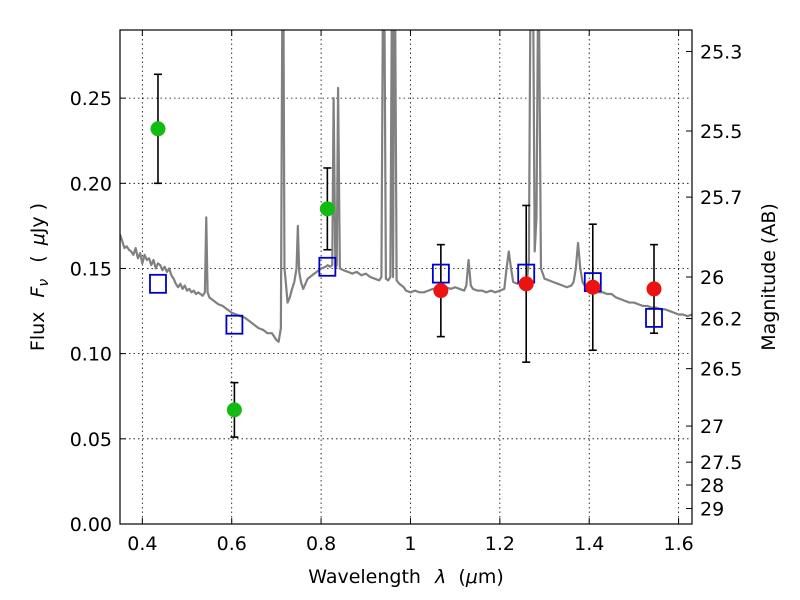  Describe the element at coordinates (38, 258) in the screenshot. I see `y-axis-title-left-unit-open: (` at that location.